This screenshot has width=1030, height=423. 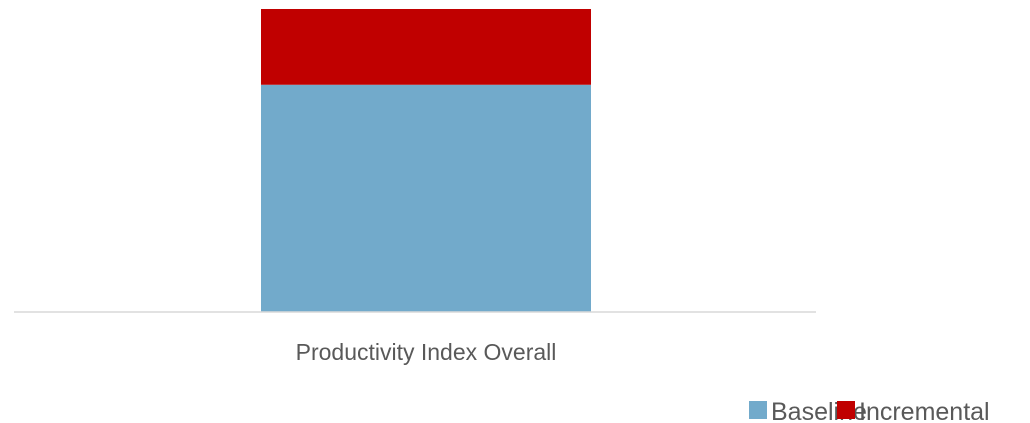 I want to click on legend: Baseline Incremental, so click(x=869, y=410).